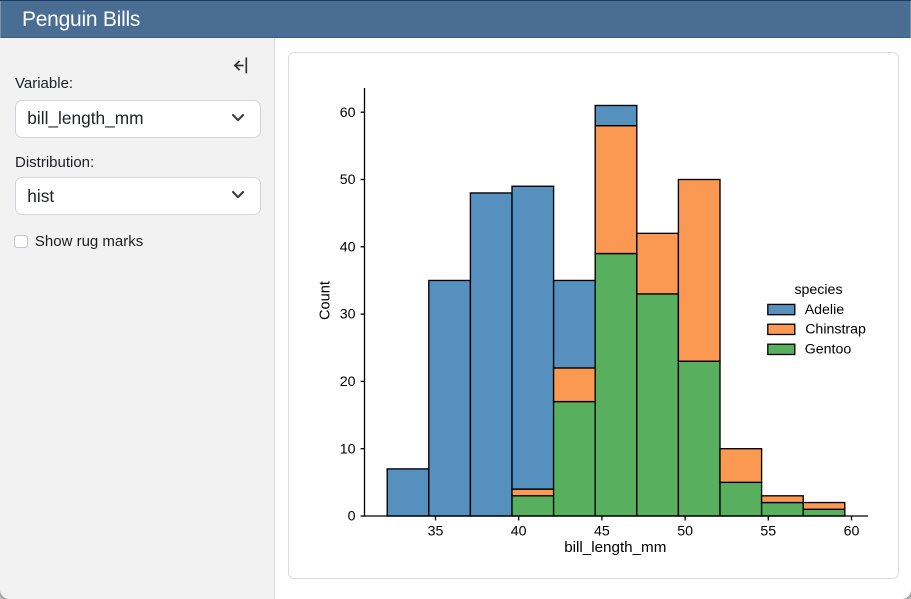 This screenshot has height=599, width=911. Describe the element at coordinates (615, 547) in the screenshot. I see `svg-text: bill_length_mm` at that location.